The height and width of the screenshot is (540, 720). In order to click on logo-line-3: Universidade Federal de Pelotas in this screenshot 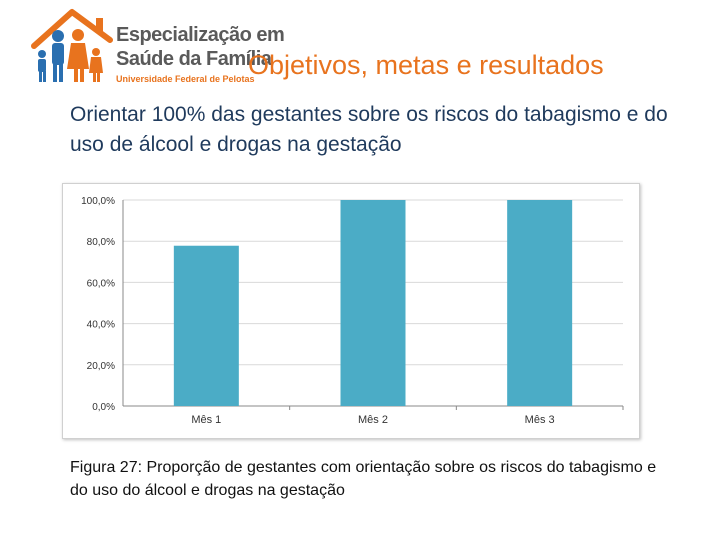, I will do `click(185, 79)`.